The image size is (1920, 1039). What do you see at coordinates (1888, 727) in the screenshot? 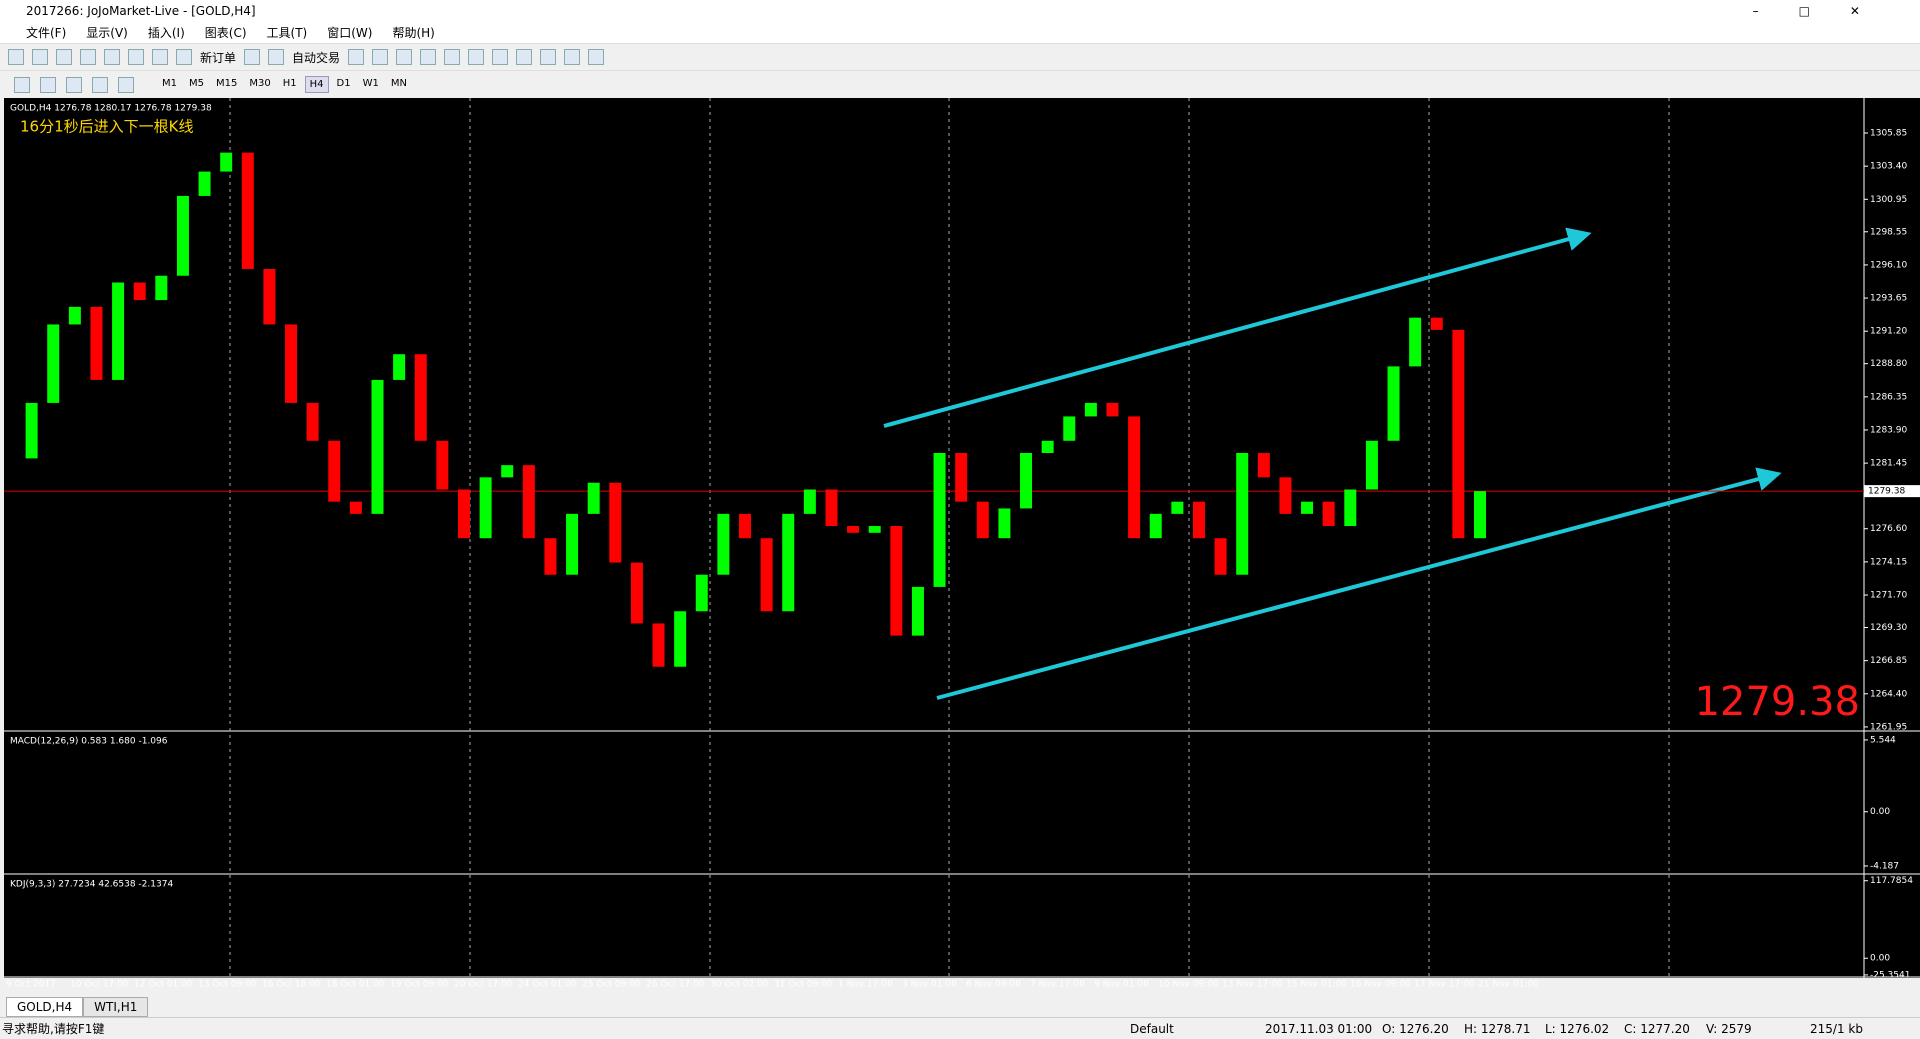
I see `y-tick-label: 1261.95` at bounding box center [1888, 727].